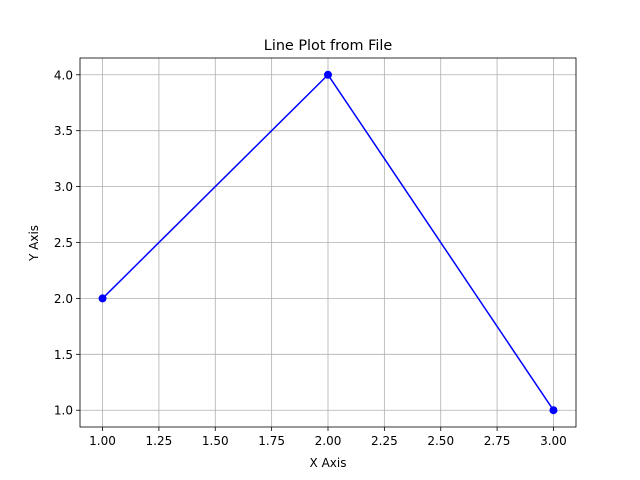 This screenshot has height=480, width=640. What do you see at coordinates (159, 441) in the screenshot?
I see `x-tick-label: 1.25` at bounding box center [159, 441].